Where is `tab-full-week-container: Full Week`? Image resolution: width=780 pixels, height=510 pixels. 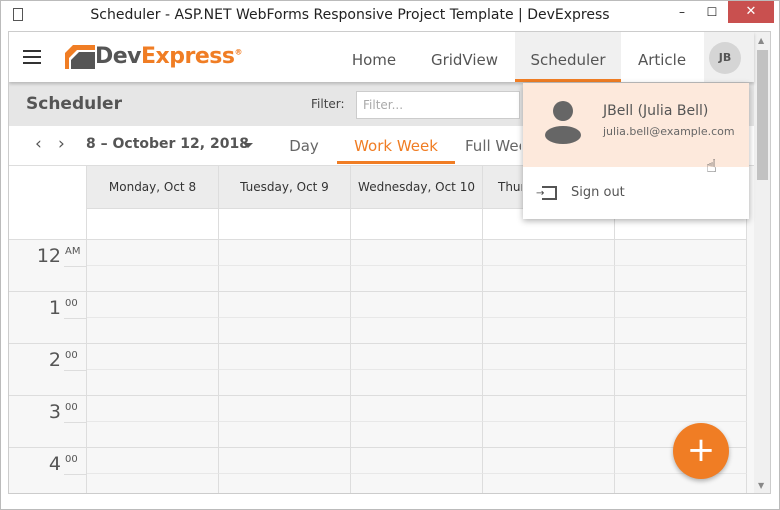 tab-full-week-container: Full Week is located at coordinates (493, 145).